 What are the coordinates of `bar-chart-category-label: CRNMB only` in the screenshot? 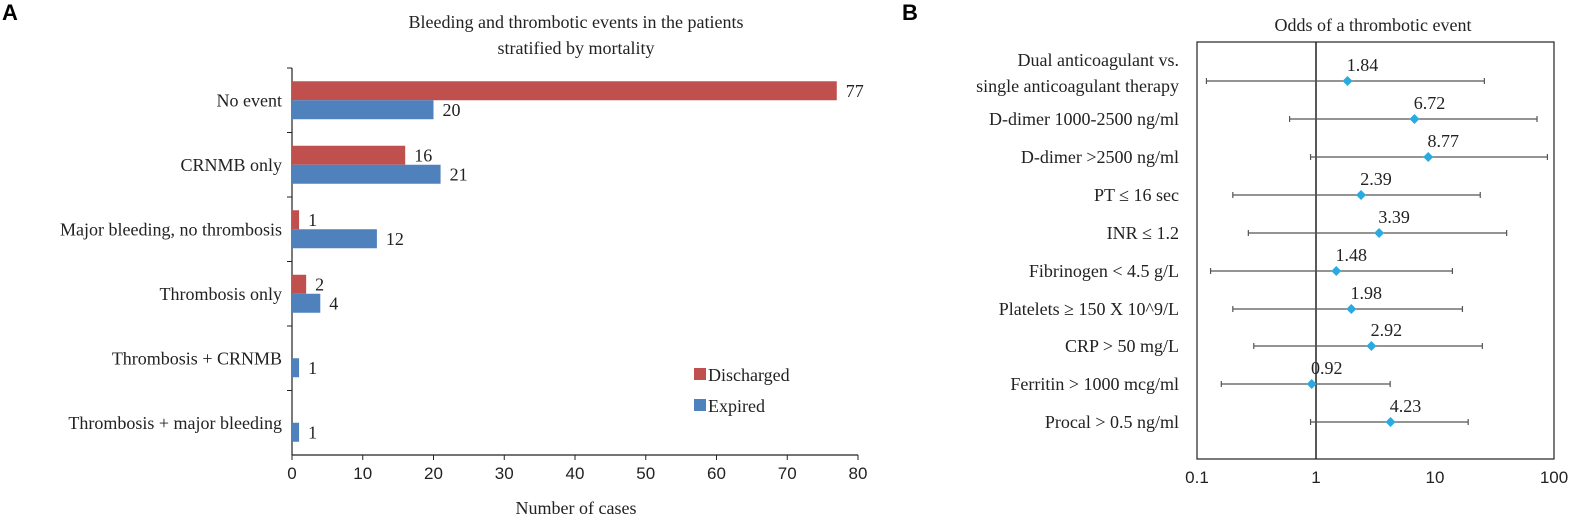 It's located at (231, 165).